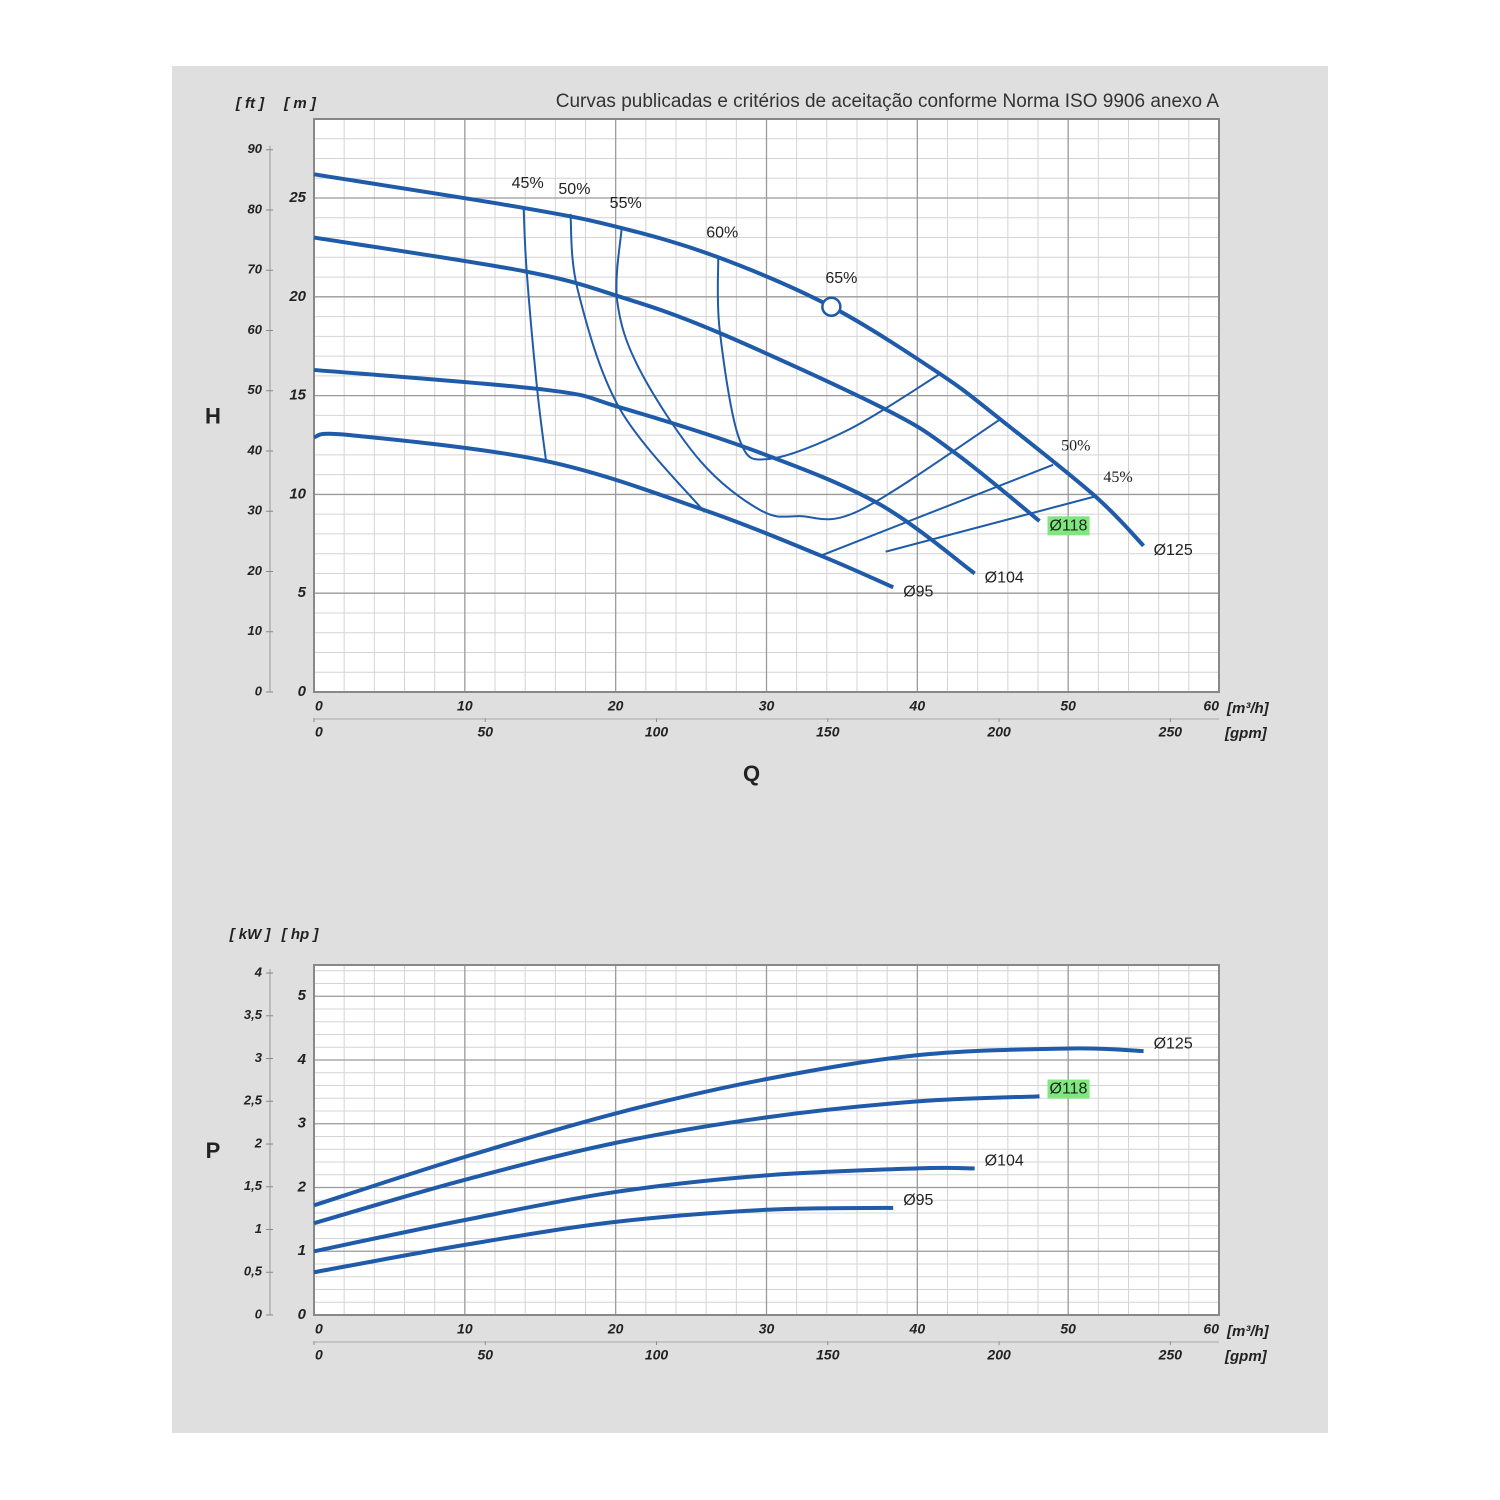  Describe the element at coordinates (213, 415) in the screenshot. I see `y-axis-label: H` at that location.